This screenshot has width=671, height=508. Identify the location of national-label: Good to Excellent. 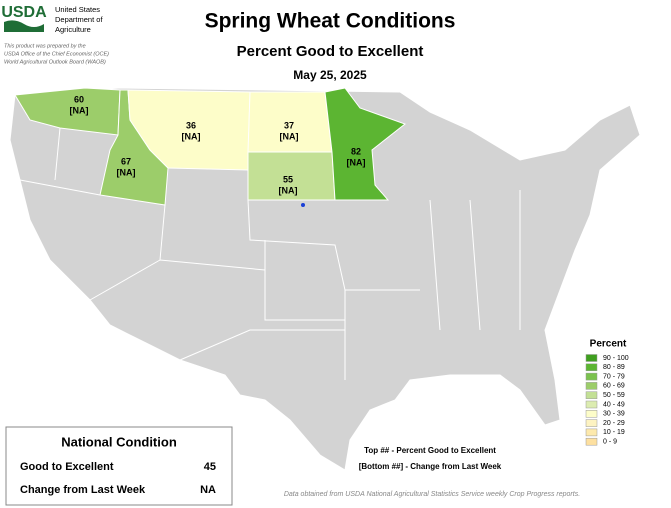
(67, 467).